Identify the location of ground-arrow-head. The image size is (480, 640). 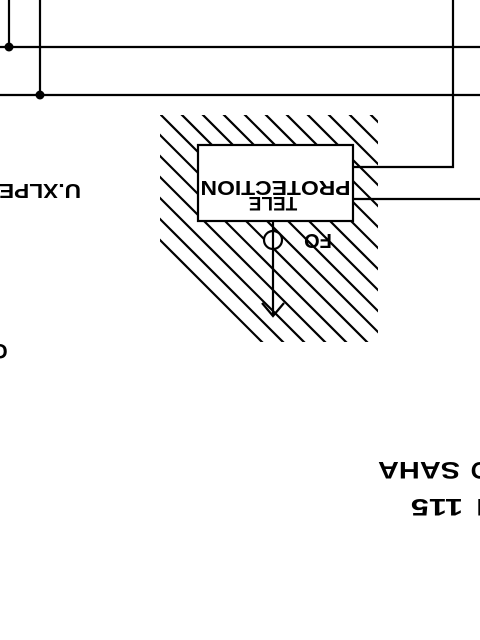
(273, 310).